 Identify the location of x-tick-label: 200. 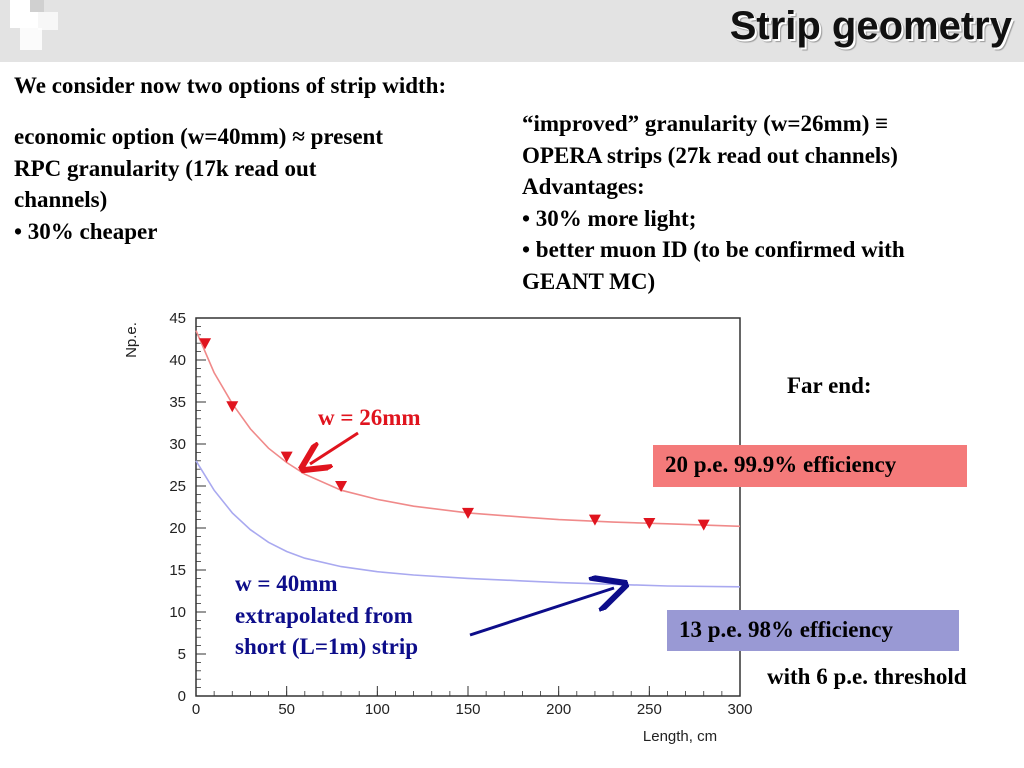
(558, 709).